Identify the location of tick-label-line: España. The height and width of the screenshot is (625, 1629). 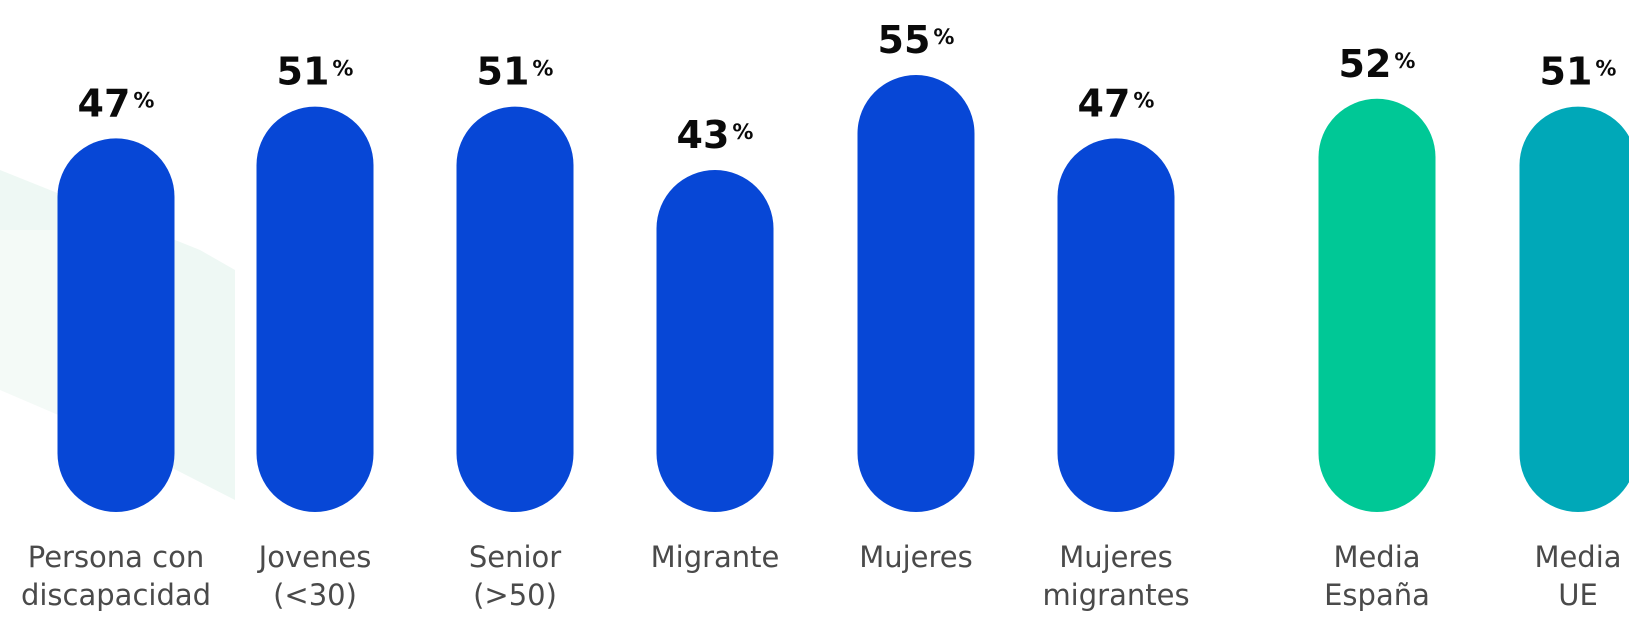
(1377, 595).